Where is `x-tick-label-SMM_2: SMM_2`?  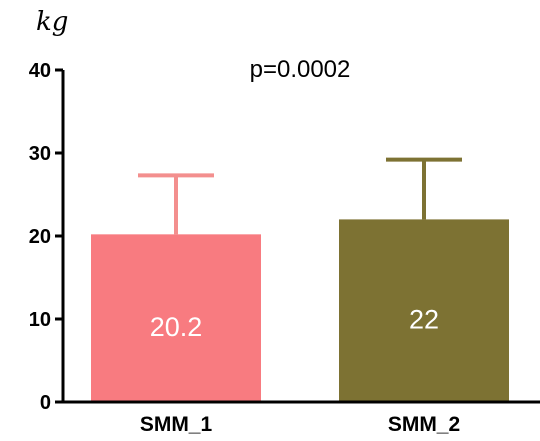
x-tick-label-SMM_2: SMM_2 is located at coordinates (424, 424).